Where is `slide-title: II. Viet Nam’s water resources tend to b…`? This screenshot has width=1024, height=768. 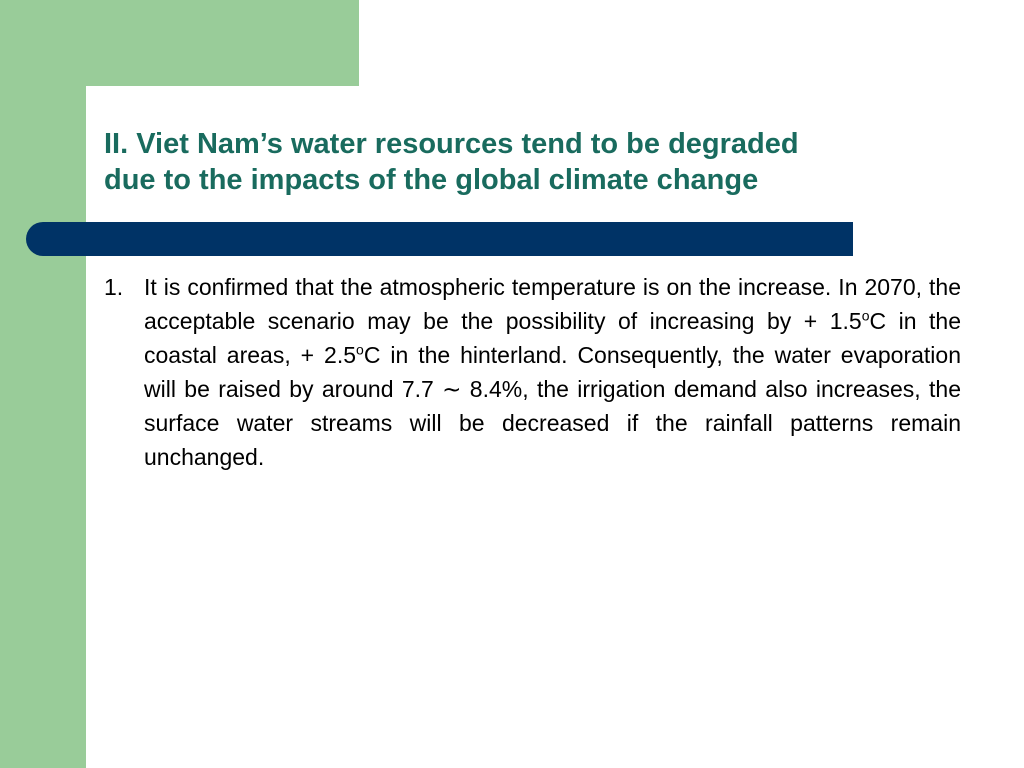
slide-title: II. Viet Nam’s water resources tend to b… is located at coordinates (544, 162).